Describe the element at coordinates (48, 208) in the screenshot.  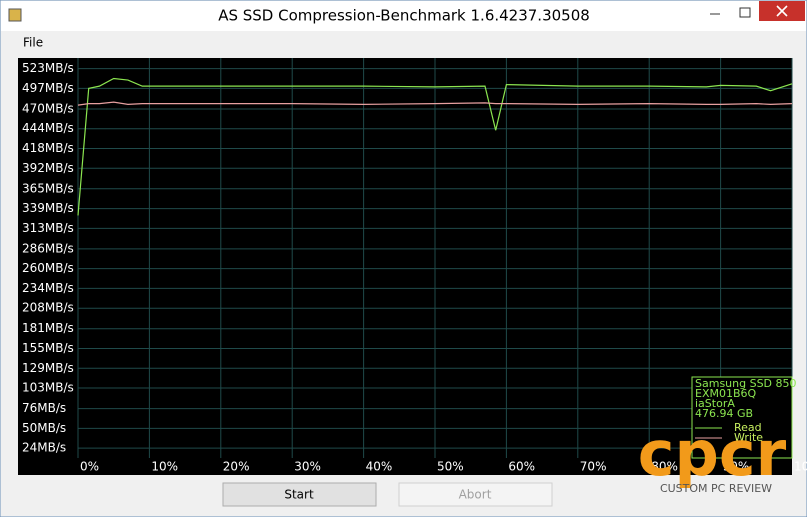
I see `y-tick-label: 339MB/s` at that location.